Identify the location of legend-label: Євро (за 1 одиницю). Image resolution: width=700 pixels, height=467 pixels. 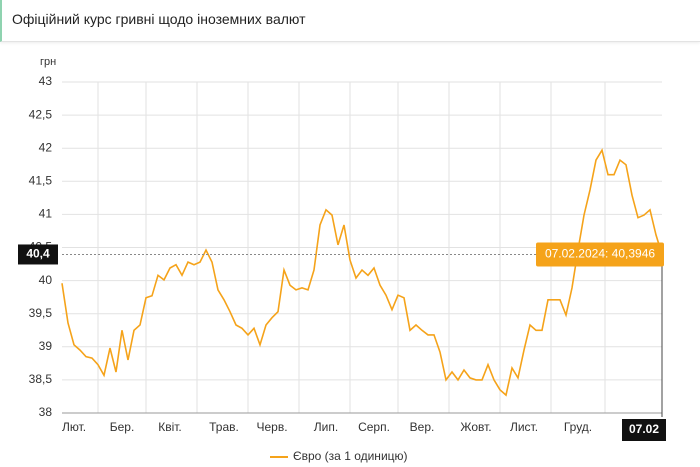
(350, 456).